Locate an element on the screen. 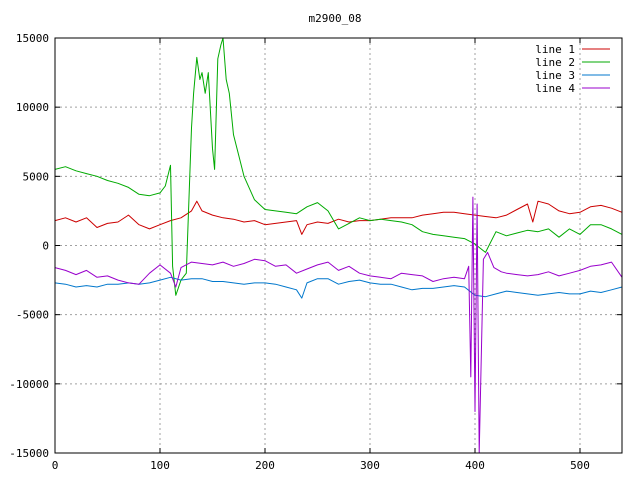 The width and height of the screenshot is (640, 480). y-tick-label: -5000 is located at coordinates (32, 315).